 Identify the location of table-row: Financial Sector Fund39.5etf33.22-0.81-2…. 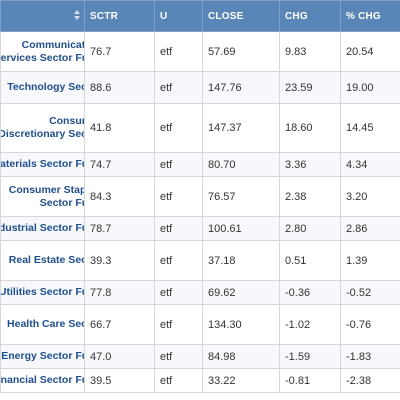
(200, 380).